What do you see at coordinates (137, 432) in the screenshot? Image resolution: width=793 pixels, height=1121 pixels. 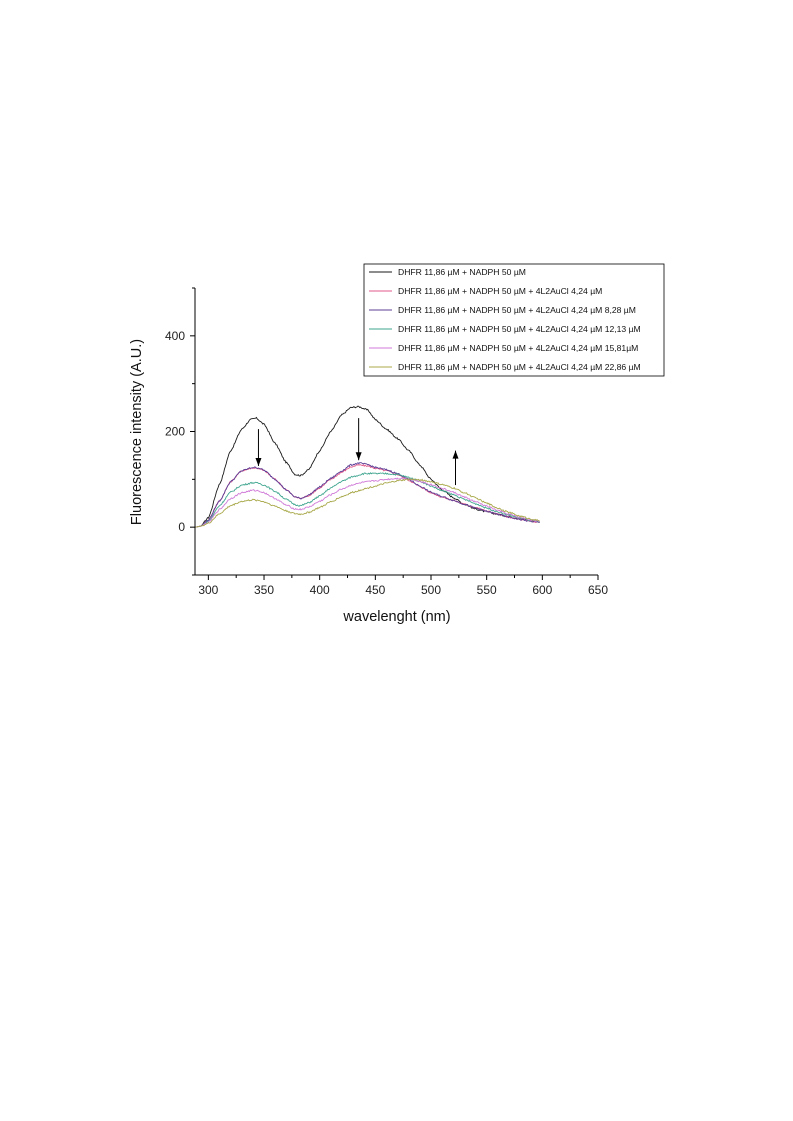 I see `y-axis-title: Fluorescence intensity (A.U.)` at bounding box center [137, 432].